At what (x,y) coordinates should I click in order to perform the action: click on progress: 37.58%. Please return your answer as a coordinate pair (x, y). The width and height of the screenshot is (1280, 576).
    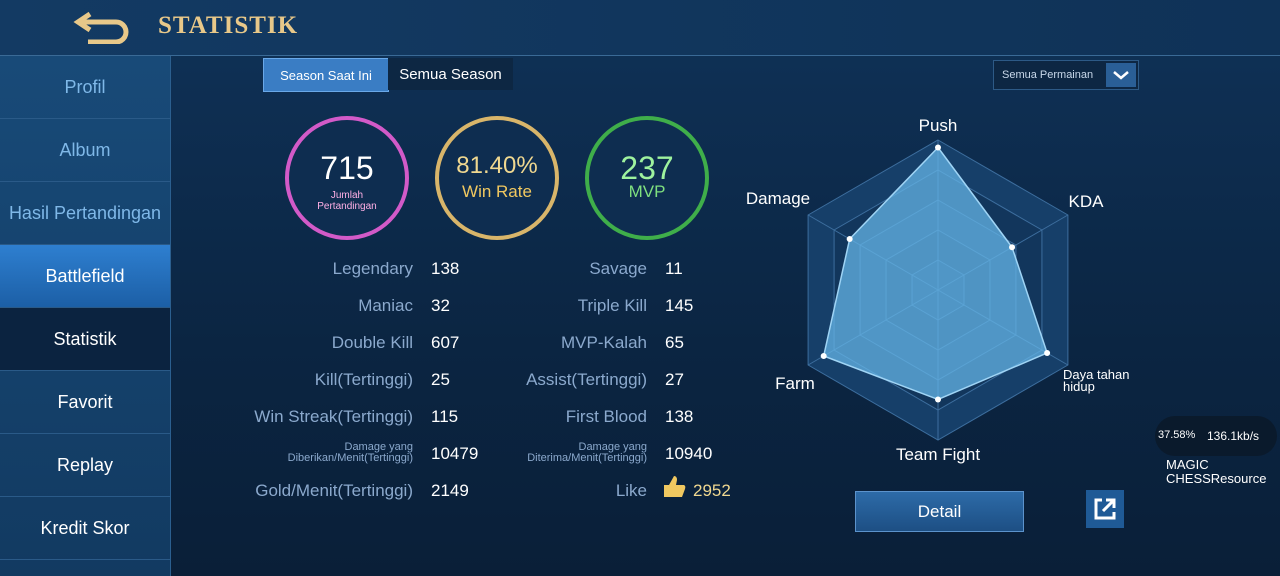
    Looking at the image, I should click on (1177, 435).